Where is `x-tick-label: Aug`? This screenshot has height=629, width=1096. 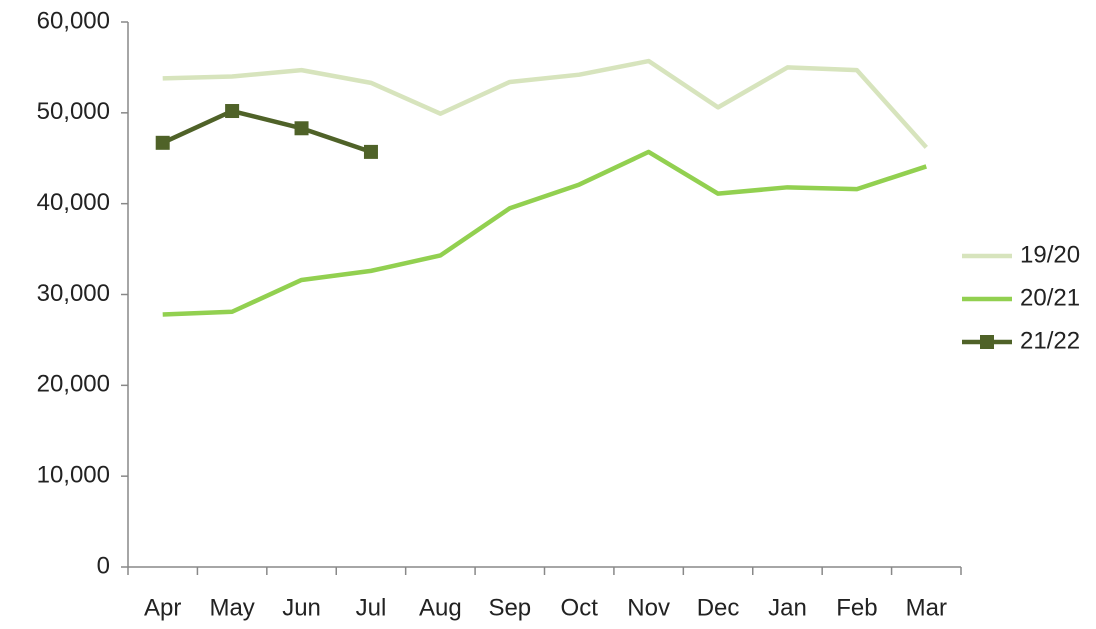 x-tick-label: Aug is located at coordinates (440, 607).